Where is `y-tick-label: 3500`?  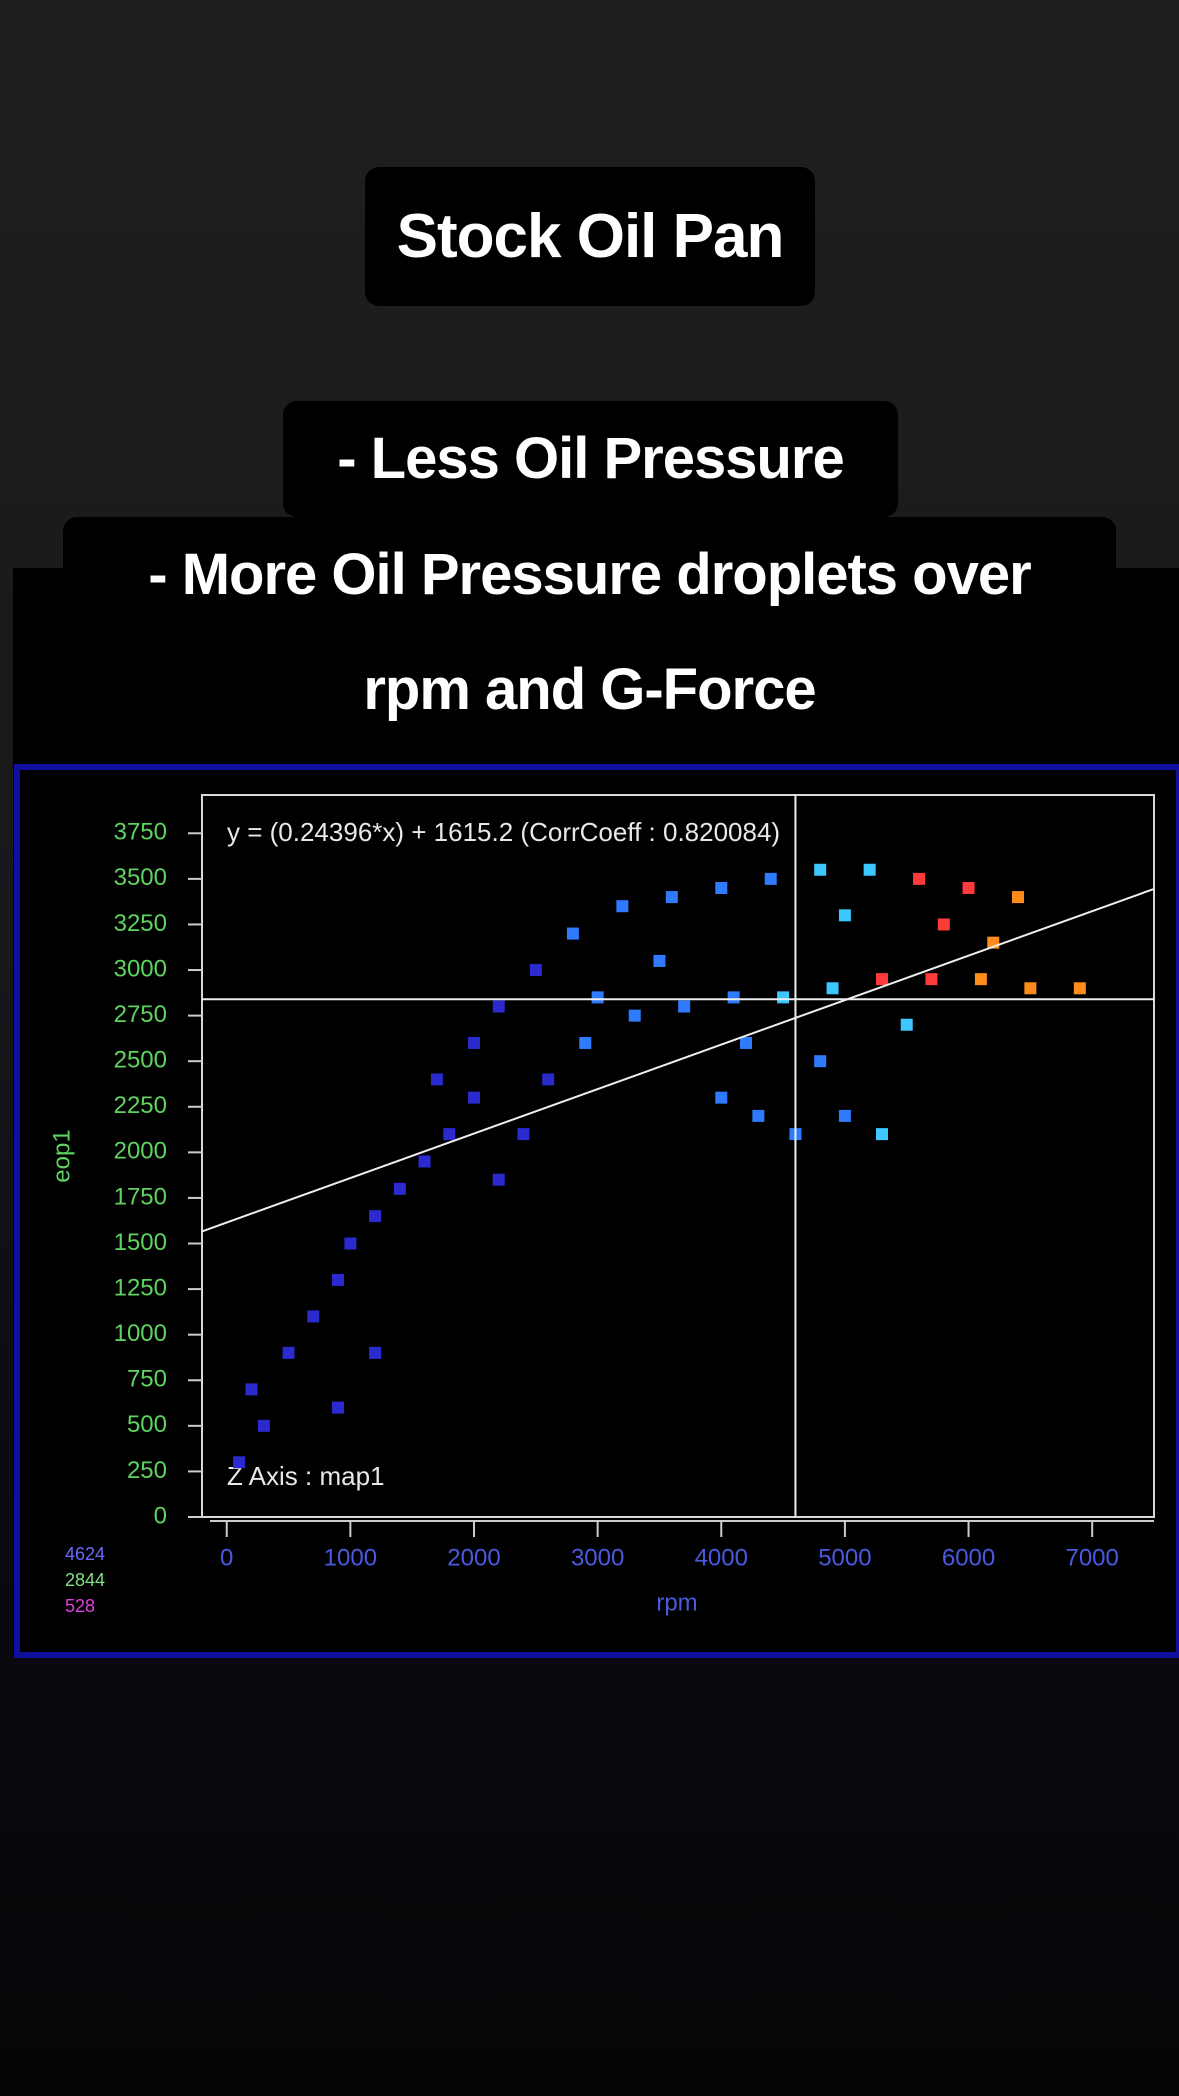
y-tick-label: 3500 is located at coordinates (140, 877).